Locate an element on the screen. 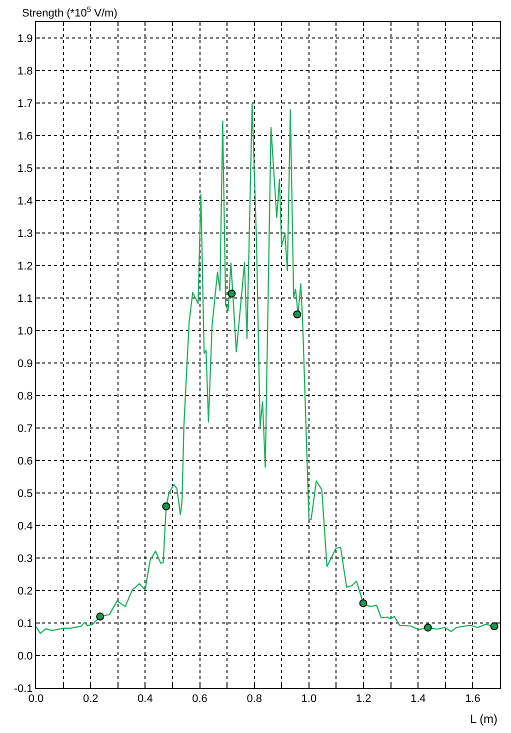 The height and width of the screenshot is (733, 511). x-tick-label: 0.2 is located at coordinates (90, 699).